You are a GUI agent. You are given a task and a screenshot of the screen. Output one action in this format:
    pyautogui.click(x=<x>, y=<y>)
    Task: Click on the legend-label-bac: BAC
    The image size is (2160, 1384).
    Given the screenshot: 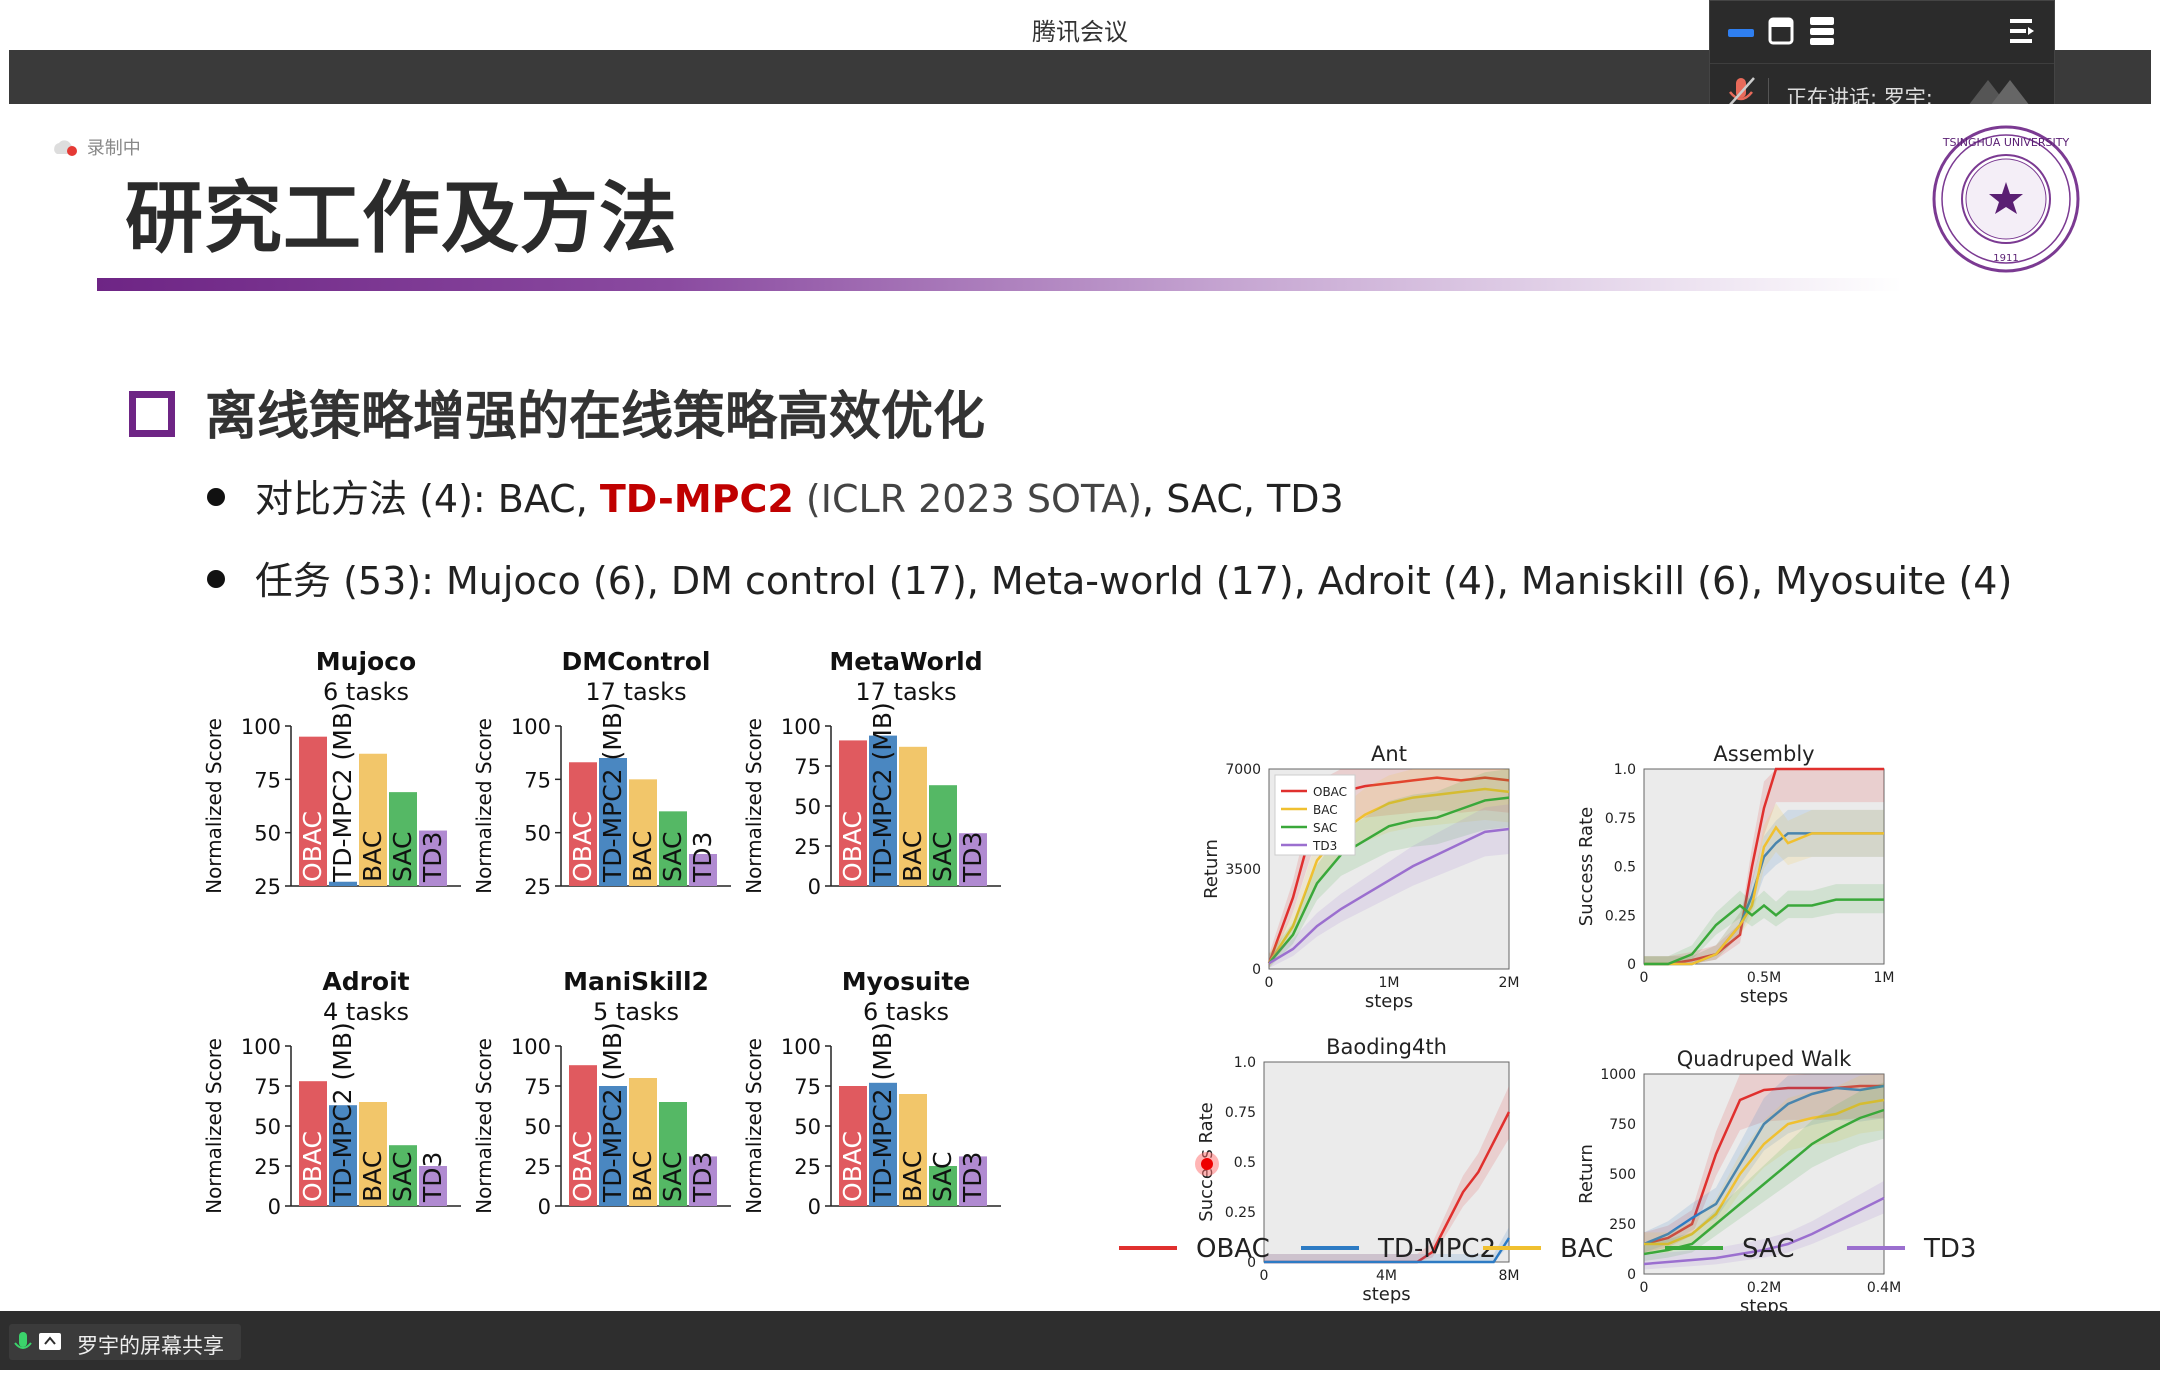 What is the action you would take?
    pyautogui.click(x=1586, y=1249)
    